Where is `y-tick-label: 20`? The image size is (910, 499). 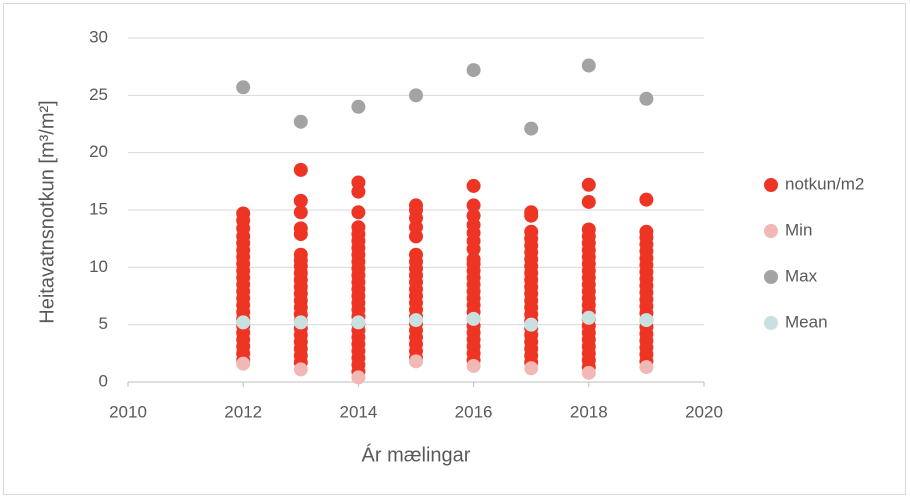 y-tick-label: 20 is located at coordinates (98, 151).